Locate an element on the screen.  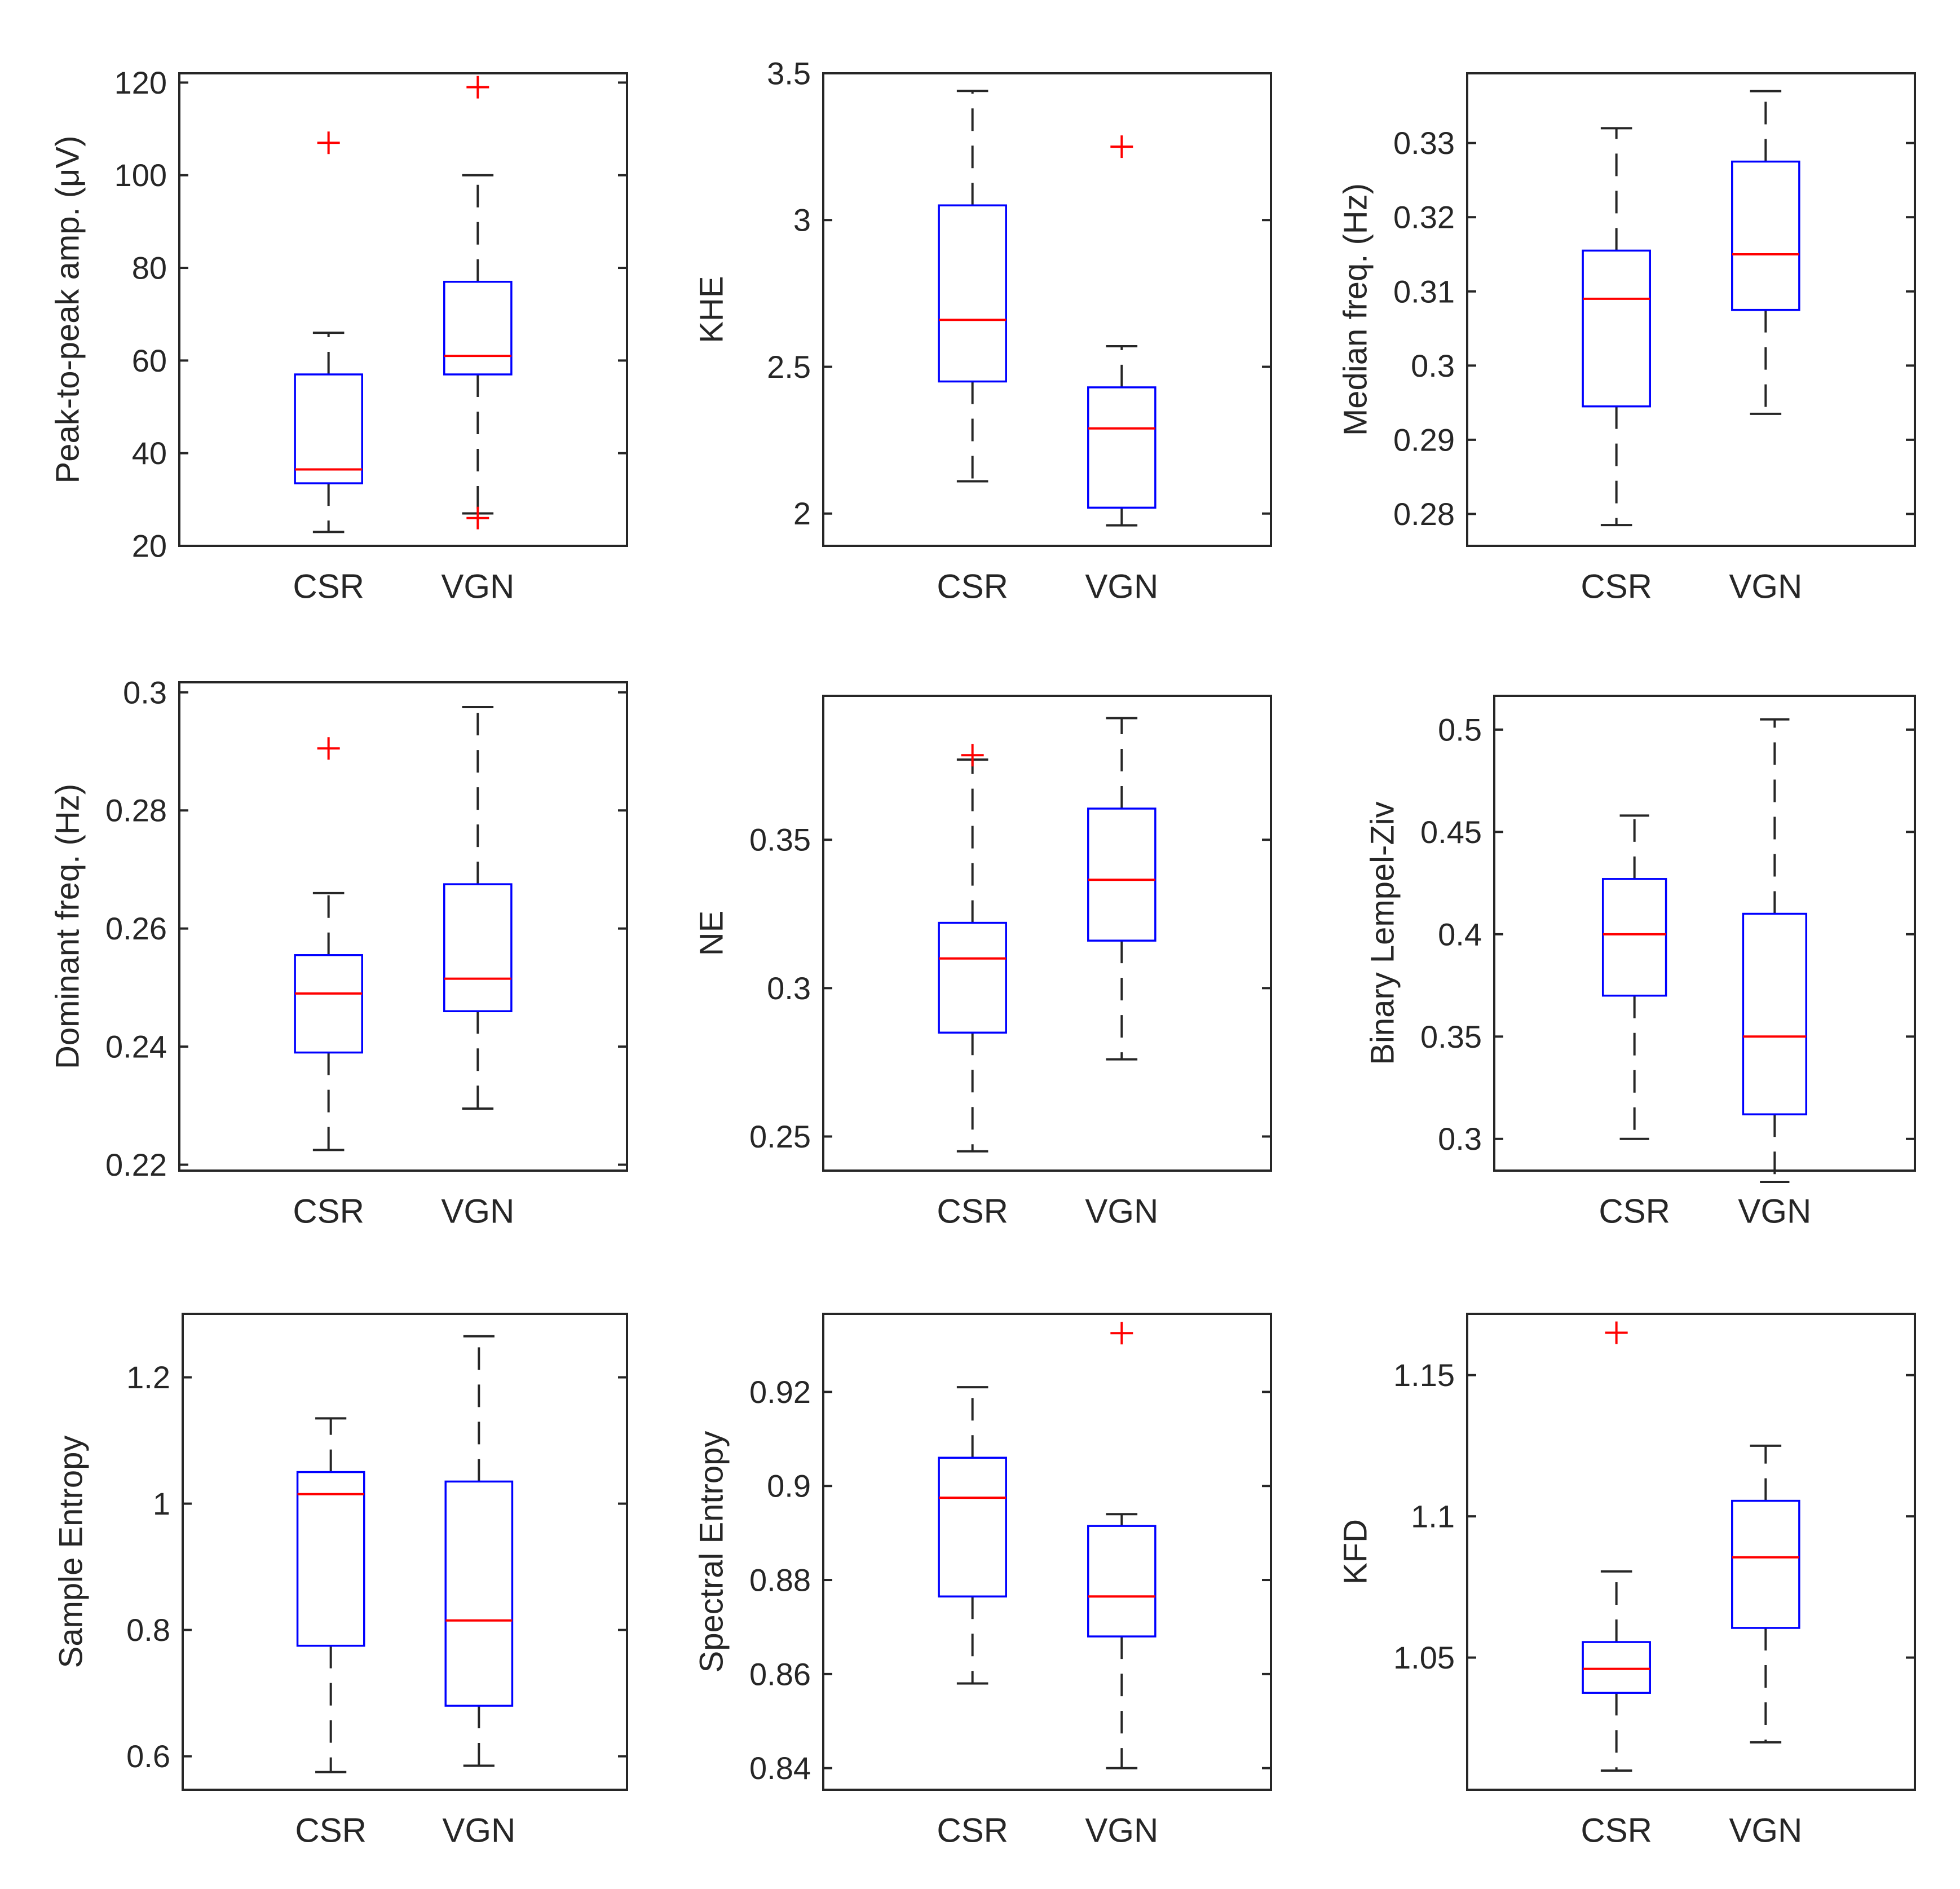
y-tick-label: 0.92 is located at coordinates (780, 1392).